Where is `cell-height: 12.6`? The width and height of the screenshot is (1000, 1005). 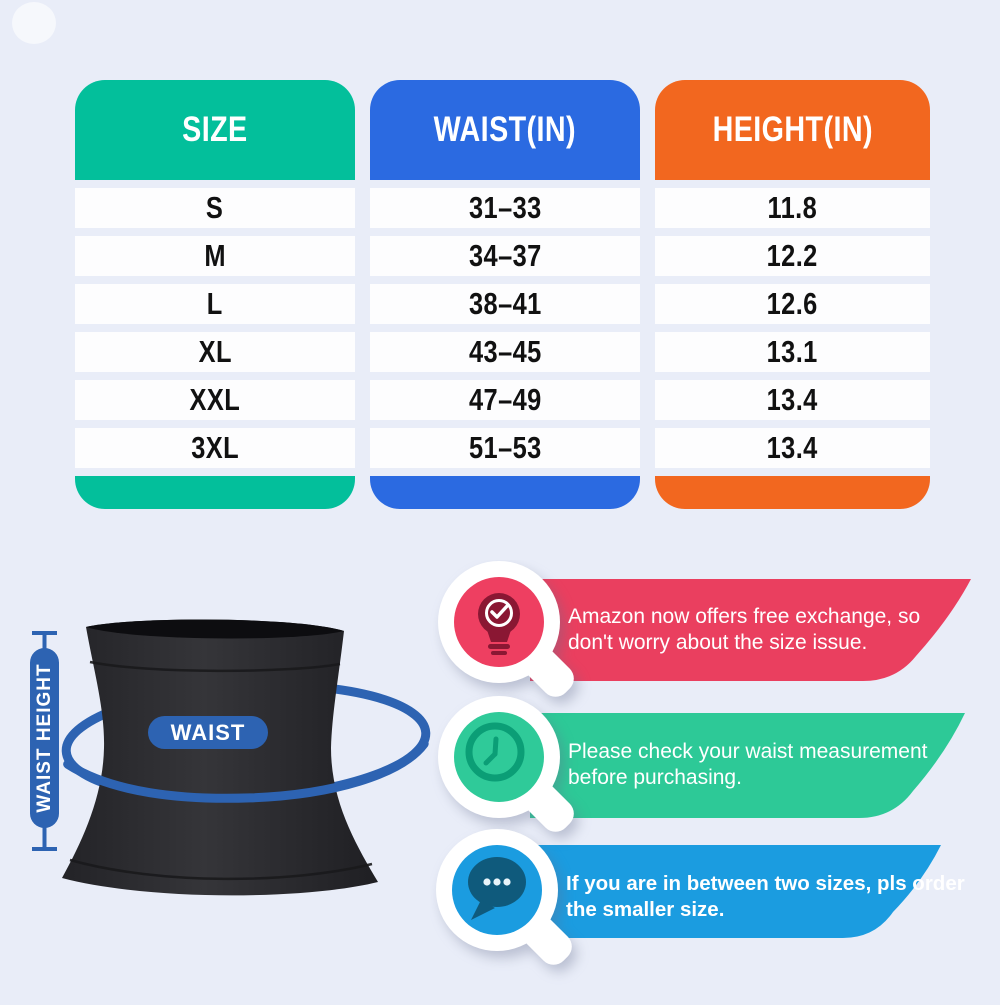 cell-height: 12.6 is located at coordinates (792, 303).